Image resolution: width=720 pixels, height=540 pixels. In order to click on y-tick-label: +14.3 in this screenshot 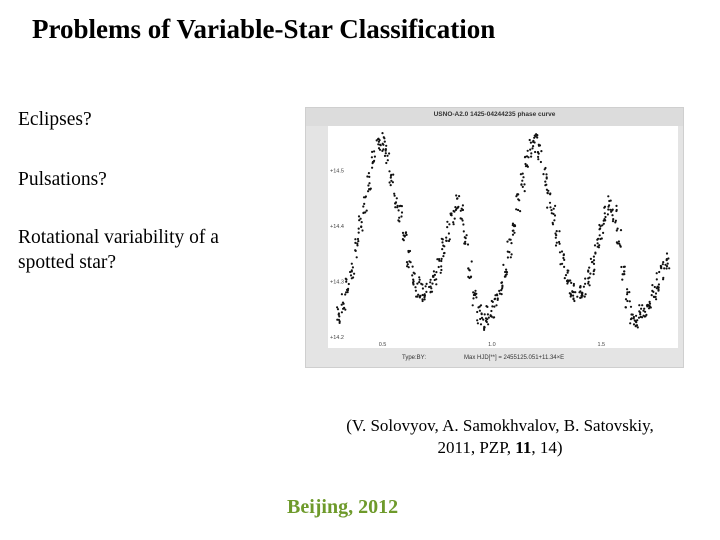, I will do `click(337, 282)`.